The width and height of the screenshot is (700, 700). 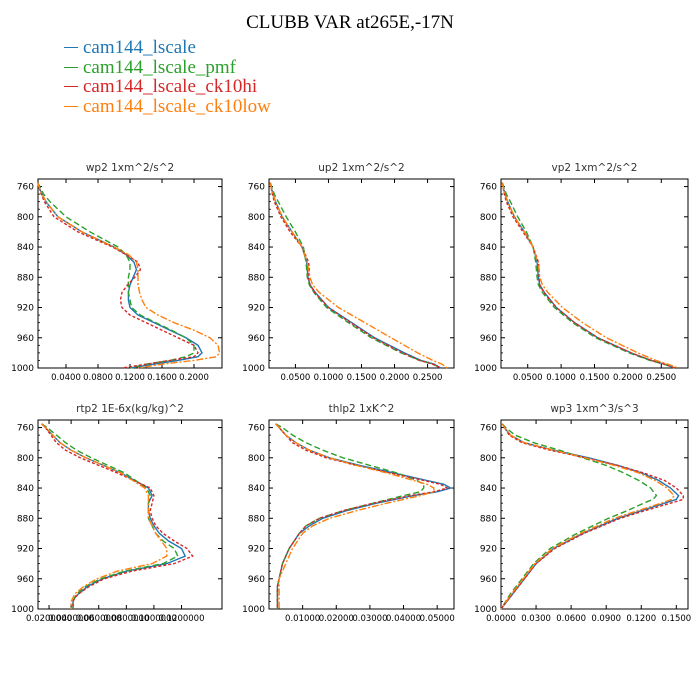 What do you see at coordinates (130, 409) in the screenshot?
I see `panel-title: rtp2 1E-6x(kg/kg)^2` at bounding box center [130, 409].